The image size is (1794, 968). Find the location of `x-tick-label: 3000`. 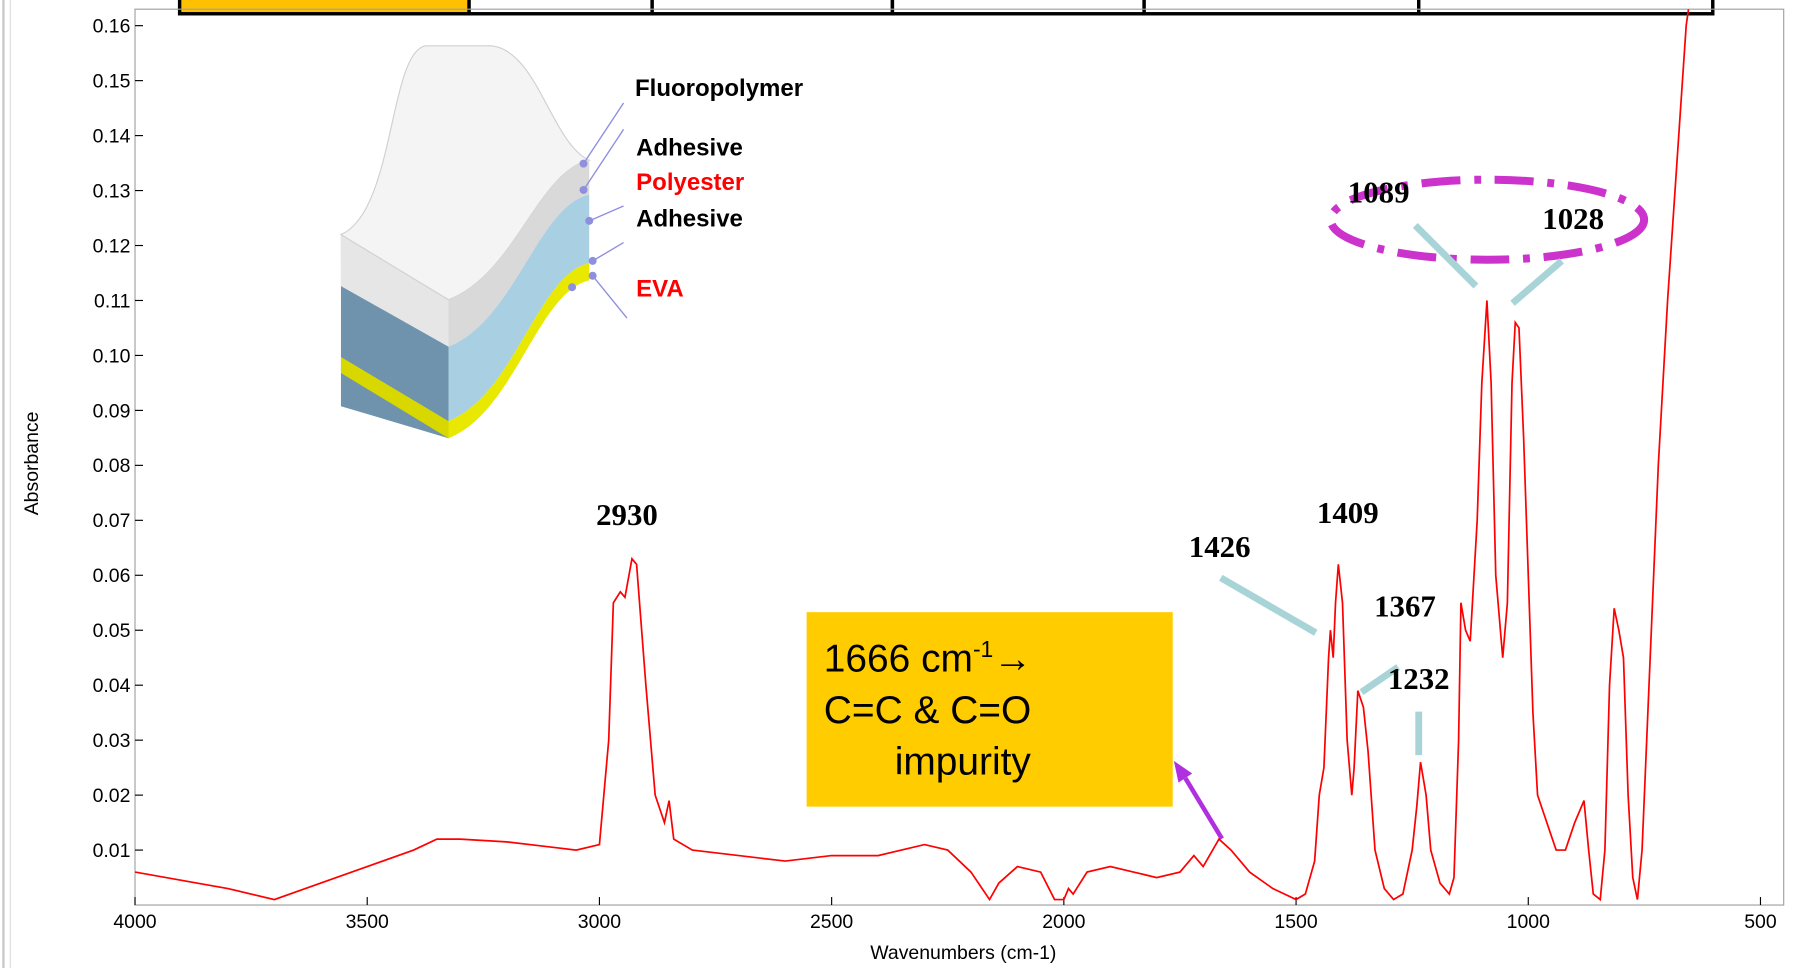

x-tick-label: 3000 is located at coordinates (599, 922).